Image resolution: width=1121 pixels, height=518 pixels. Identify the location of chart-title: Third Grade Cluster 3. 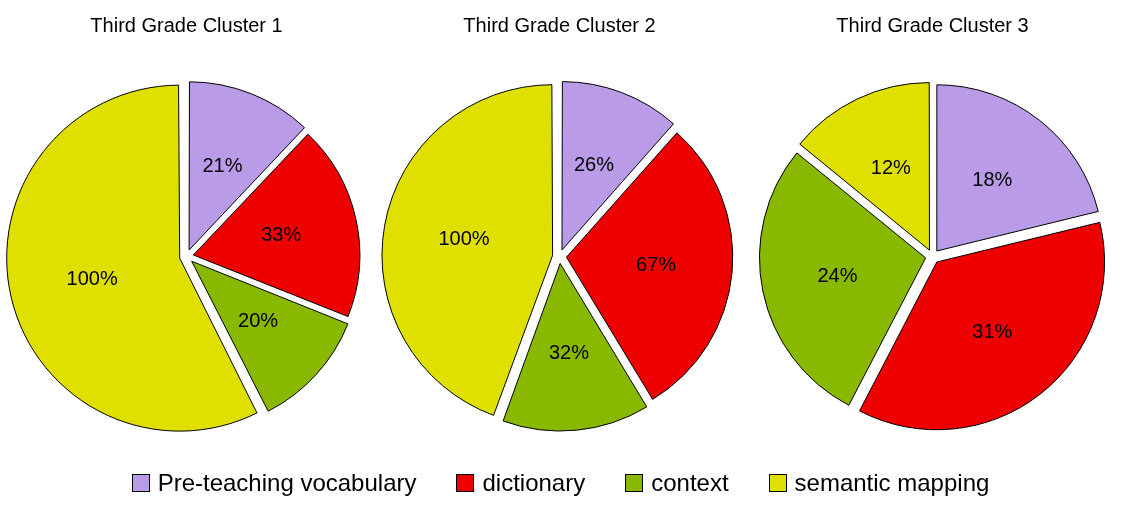
(932, 24).